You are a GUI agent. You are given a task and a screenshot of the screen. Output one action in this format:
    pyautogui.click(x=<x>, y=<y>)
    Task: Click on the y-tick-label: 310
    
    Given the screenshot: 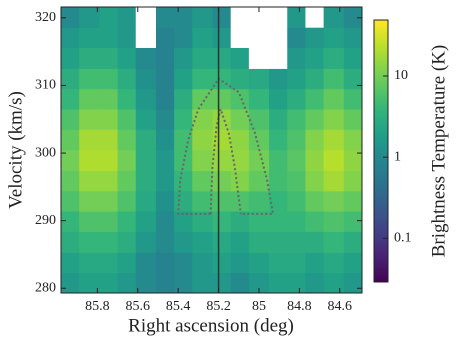 What is the action you would take?
    pyautogui.click(x=45, y=85)
    